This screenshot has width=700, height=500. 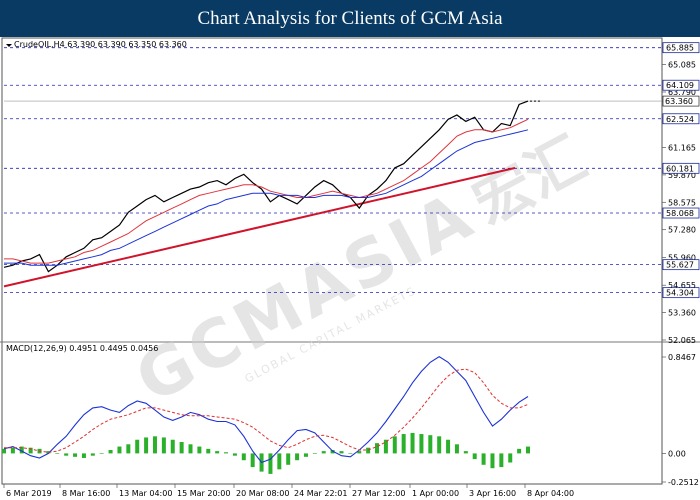 I want to click on level-label: 62.524, so click(x=680, y=119).